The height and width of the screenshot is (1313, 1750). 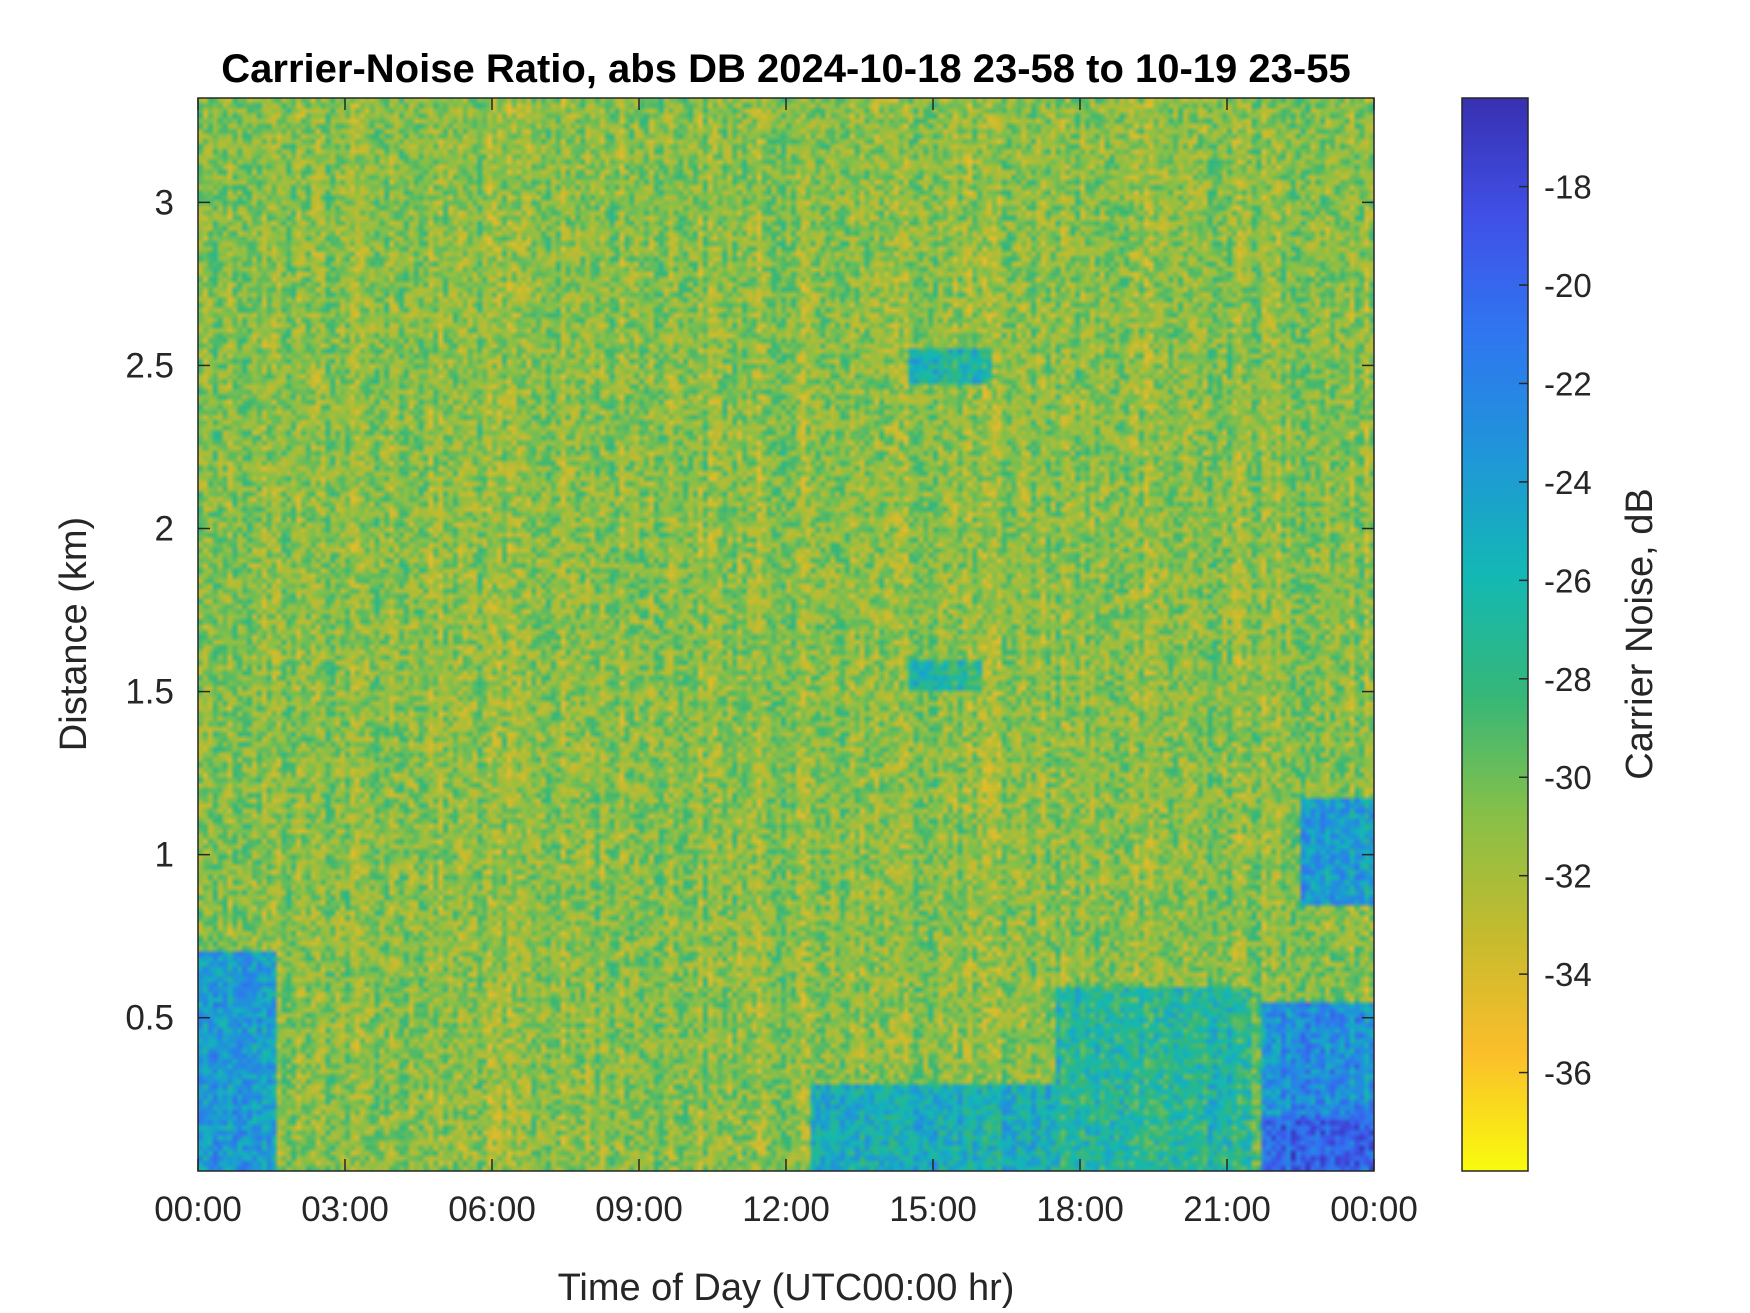 What do you see at coordinates (1568, 974) in the screenshot?
I see `colorbar-tick-label: -34` at bounding box center [1568, 974].